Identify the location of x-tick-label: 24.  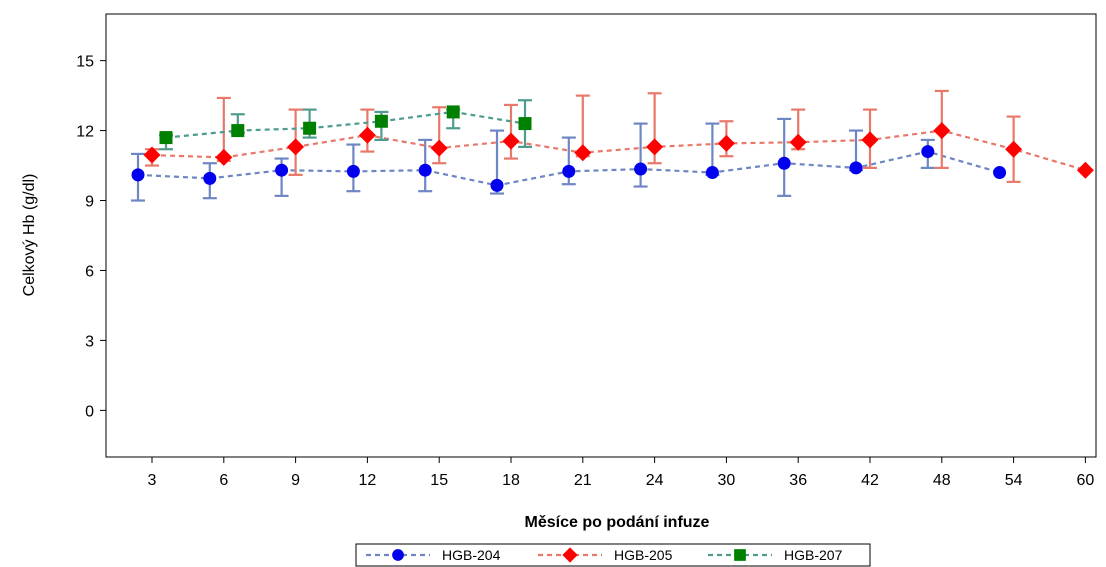
(655, 480).